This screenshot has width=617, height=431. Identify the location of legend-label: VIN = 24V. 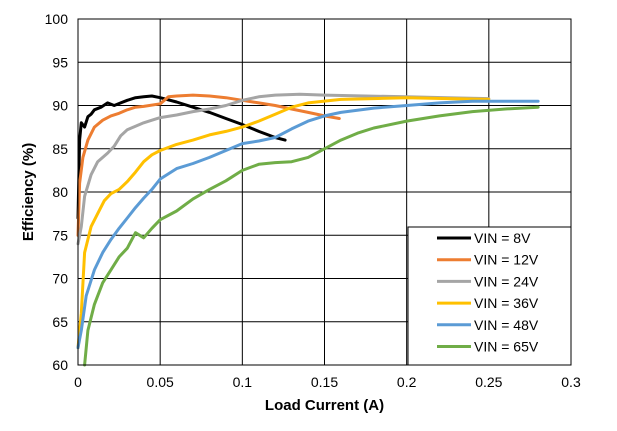
(506, 281).